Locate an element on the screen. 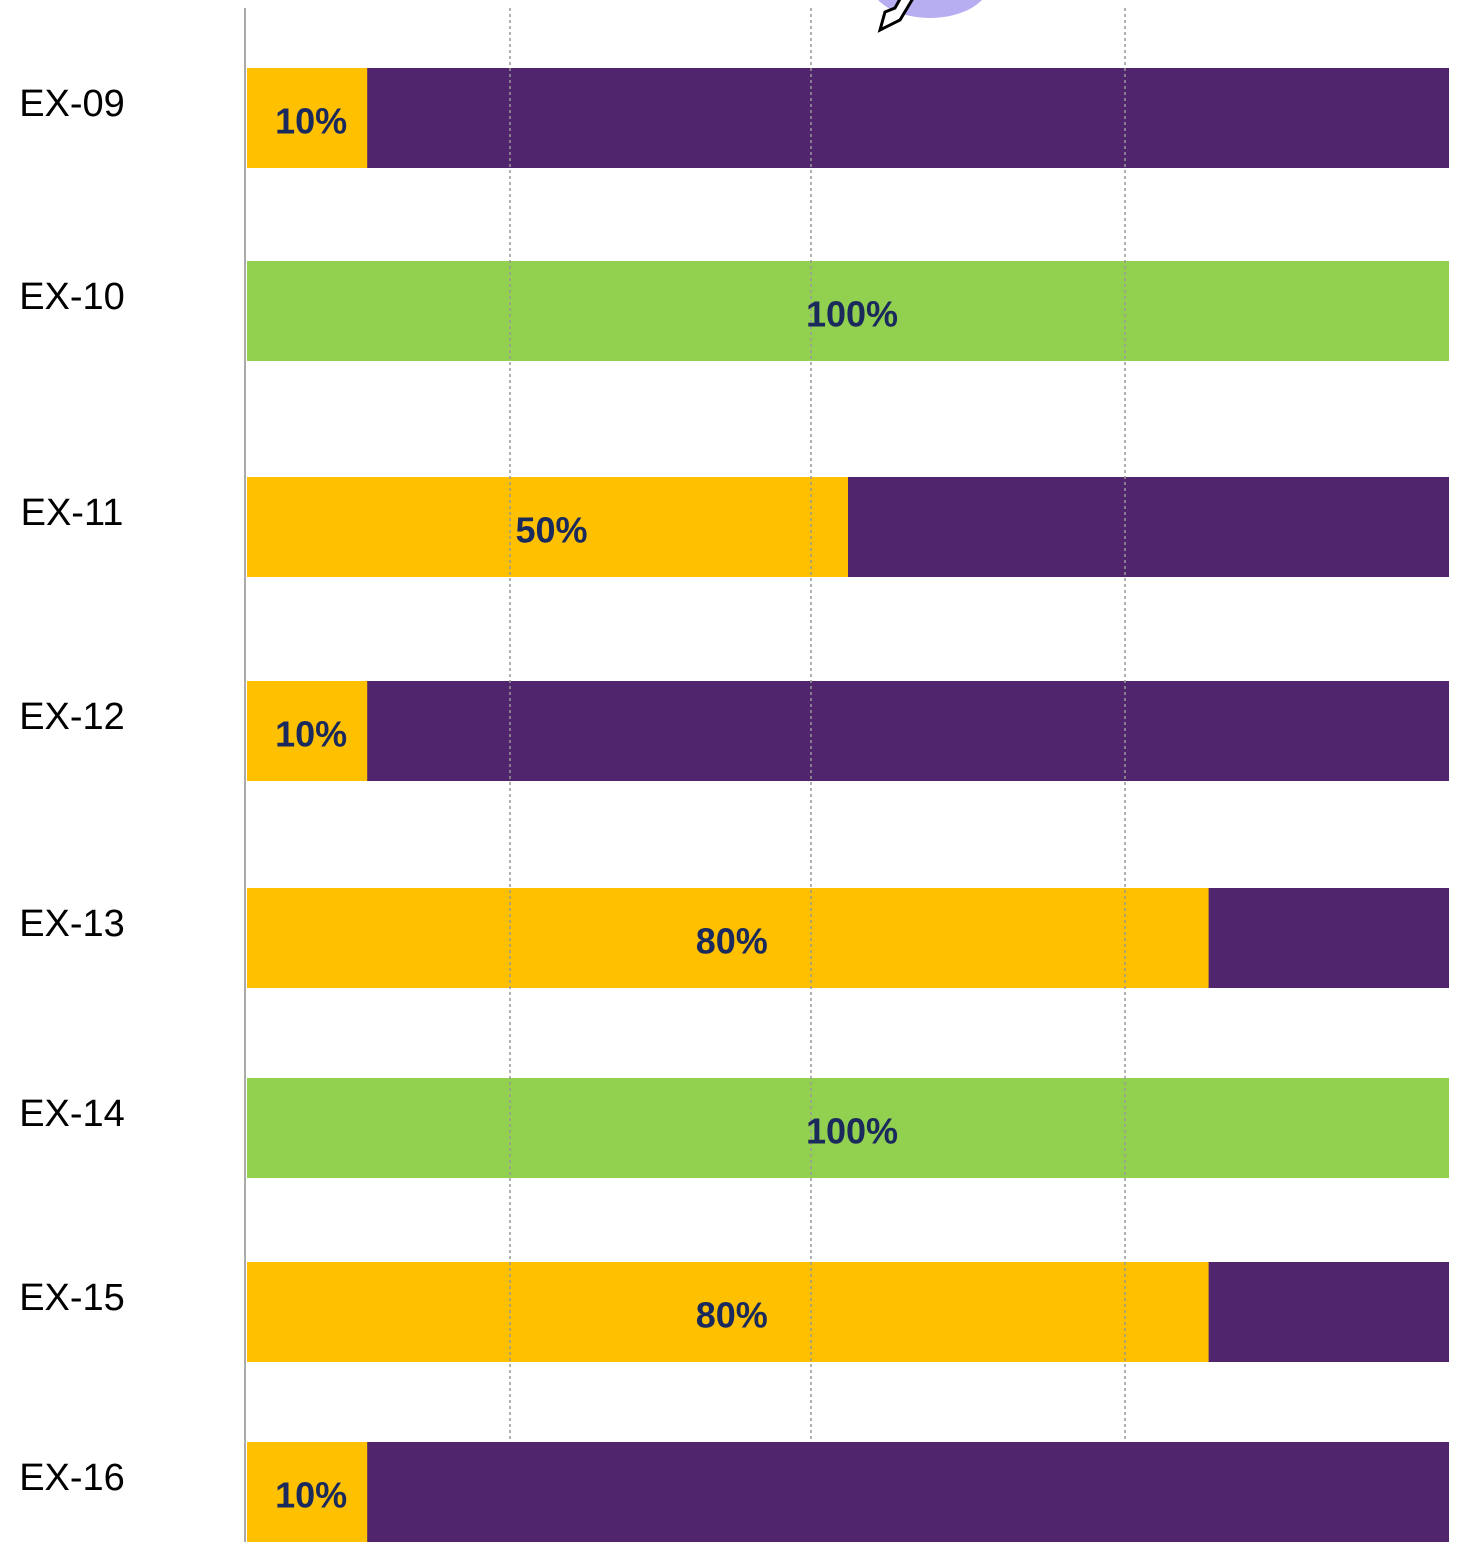 The image size is (1461, 1542). category-label: EX-12 is located at coordinates (72, 717).